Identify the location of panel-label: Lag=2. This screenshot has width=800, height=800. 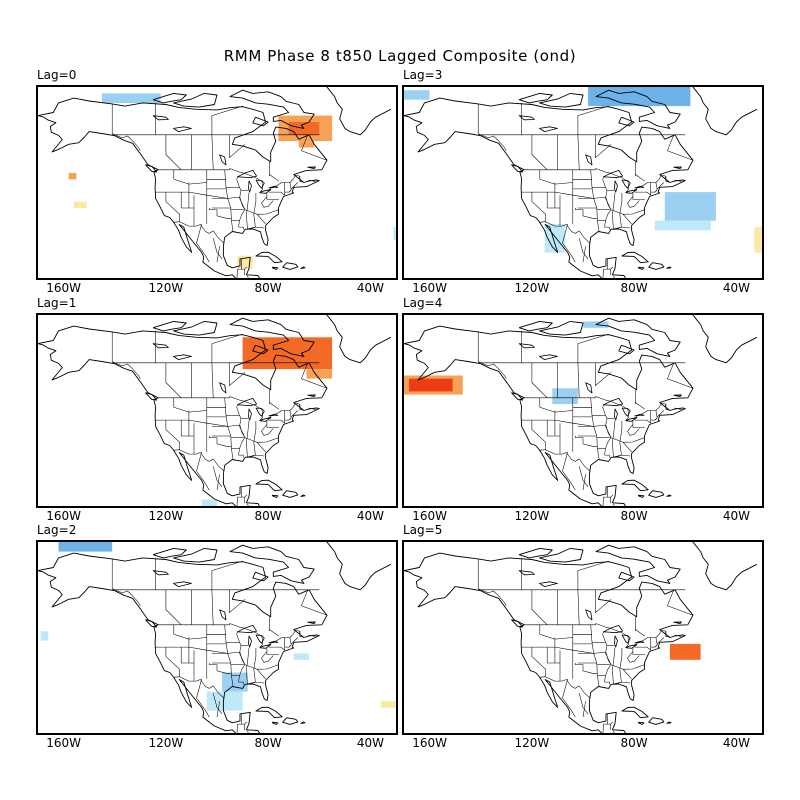
(57, 530).